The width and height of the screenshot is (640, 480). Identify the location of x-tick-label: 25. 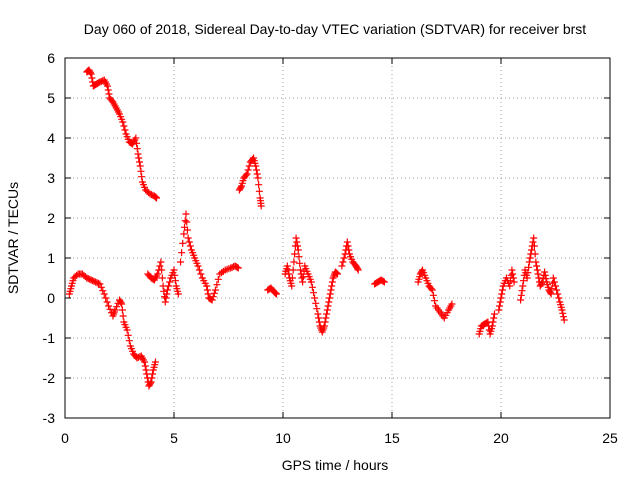
(610, 438).